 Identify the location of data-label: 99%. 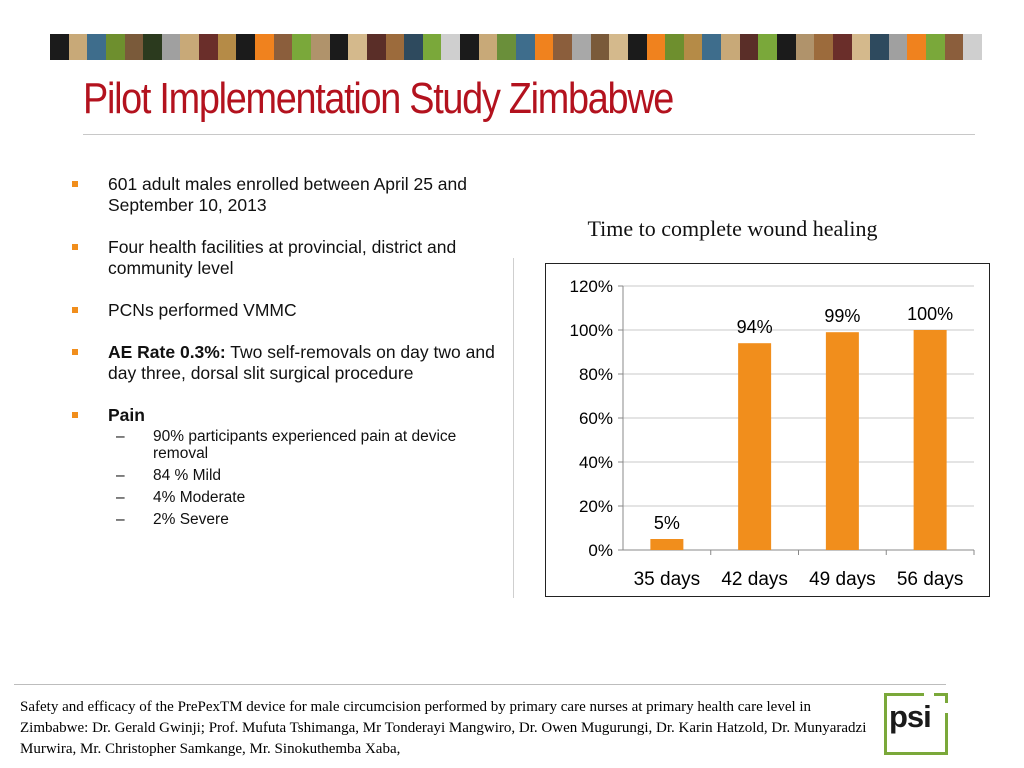
(842, 316).